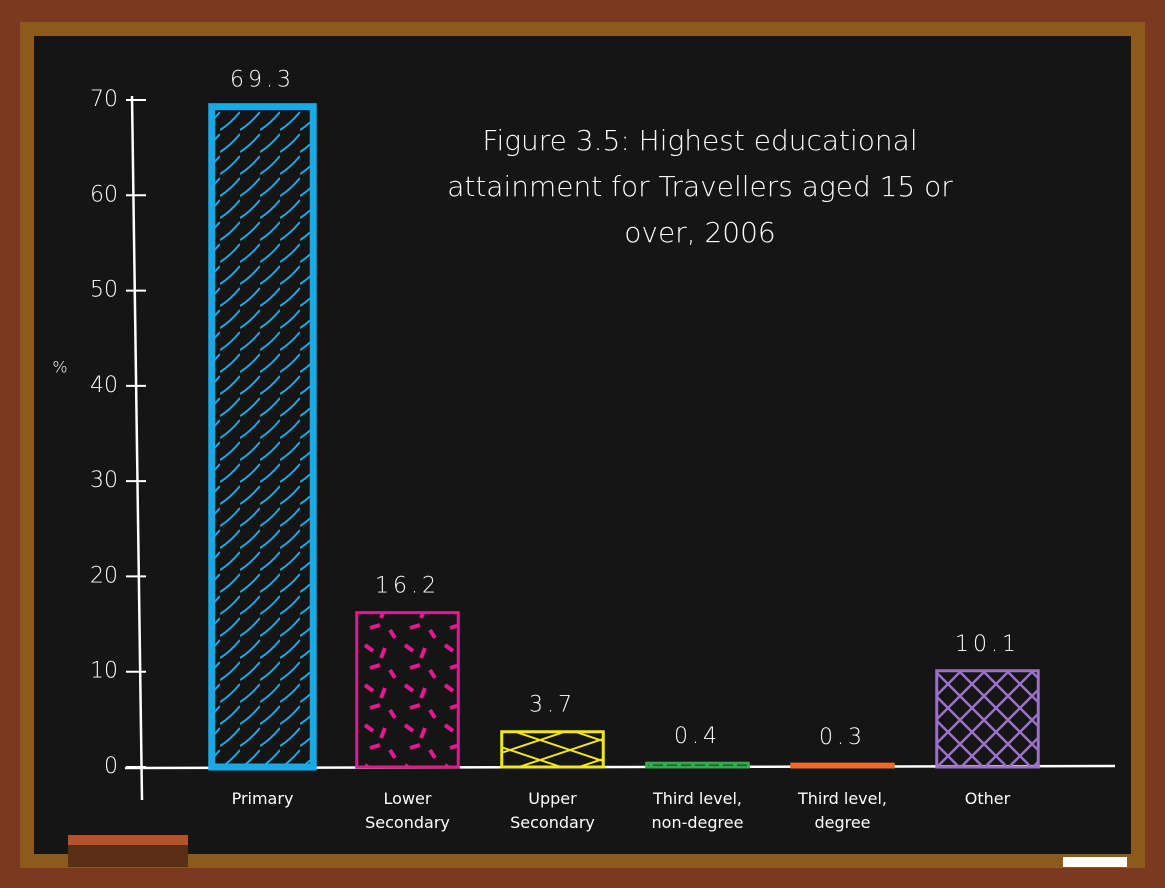 Image resolution: width=1165 pixels, height=888 pixels. I want to click on value-label: 0.4, so click(697, 736).